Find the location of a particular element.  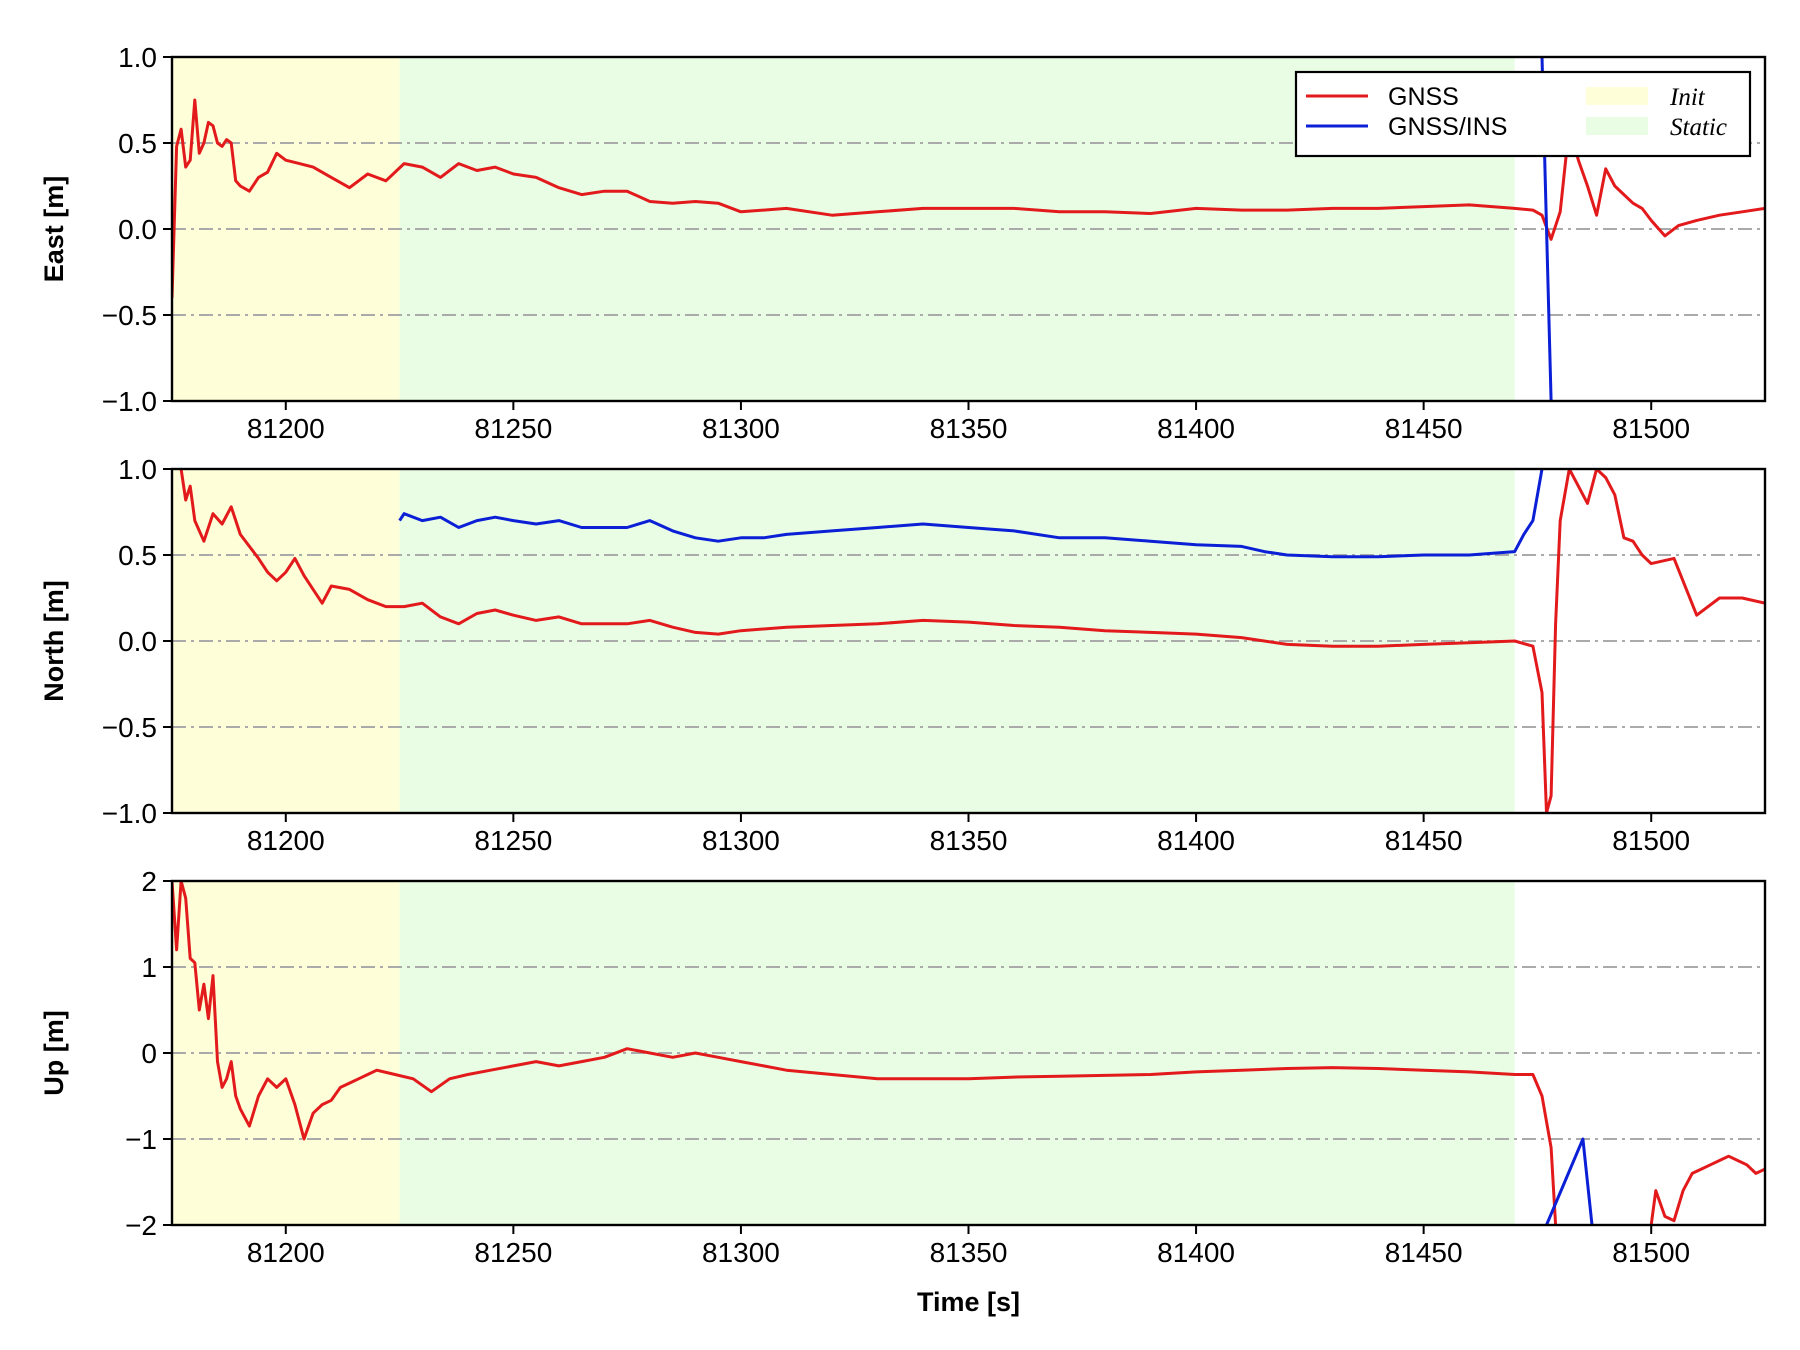

legend-label: Init is located at coordinates (1687, 97).